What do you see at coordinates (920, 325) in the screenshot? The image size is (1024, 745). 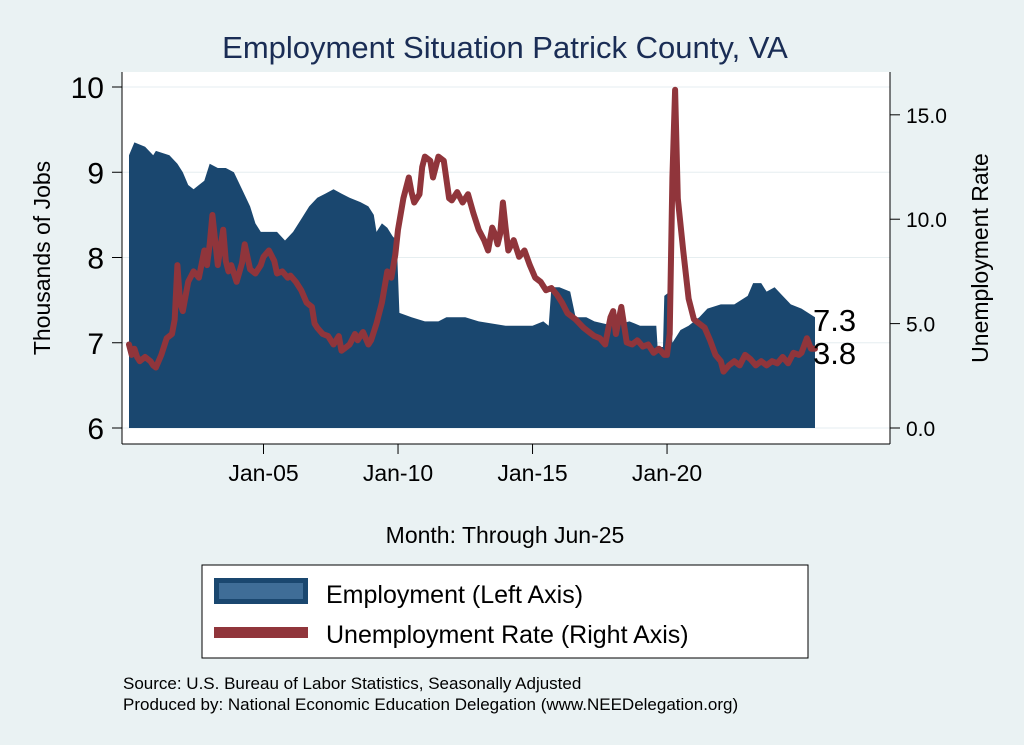 I see `right-tick-label: 5.0` at bounding box center [920, 325].